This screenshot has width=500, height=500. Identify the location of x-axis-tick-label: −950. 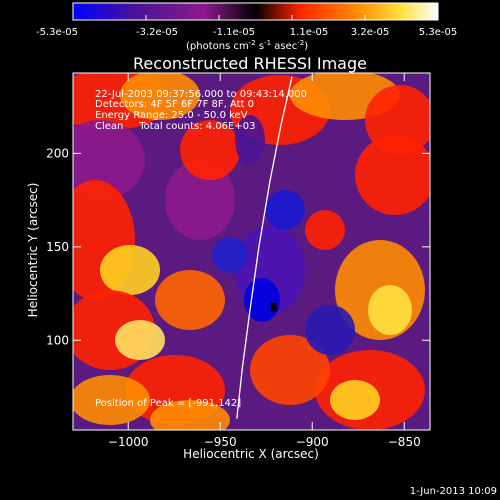
(220, 442).